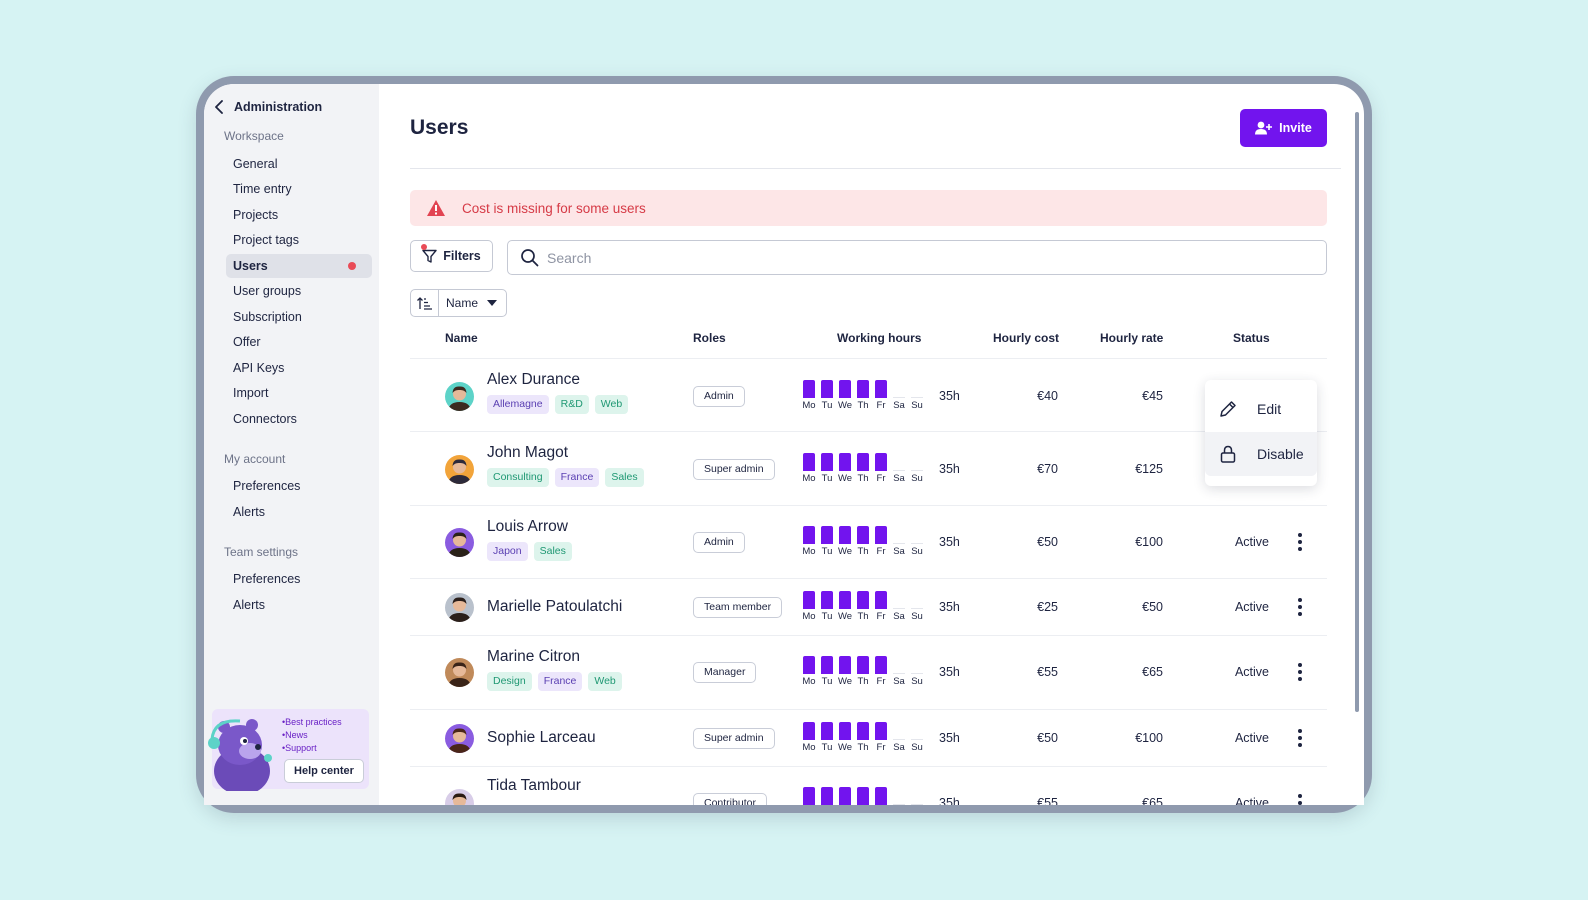 The height and width of the screenshot is (900, 1588). I want to click on day-label: Su, so click(917, 681).